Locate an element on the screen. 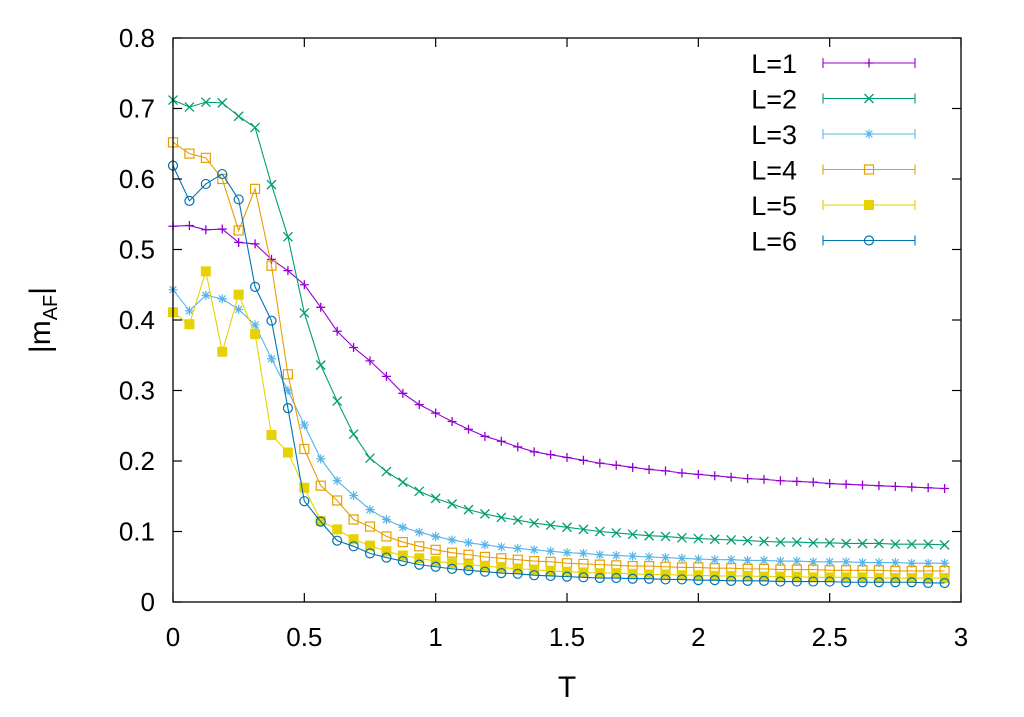 This screenshot has width=1024, height=717. legend-label: L=6 is located at coordinates (774, 242).